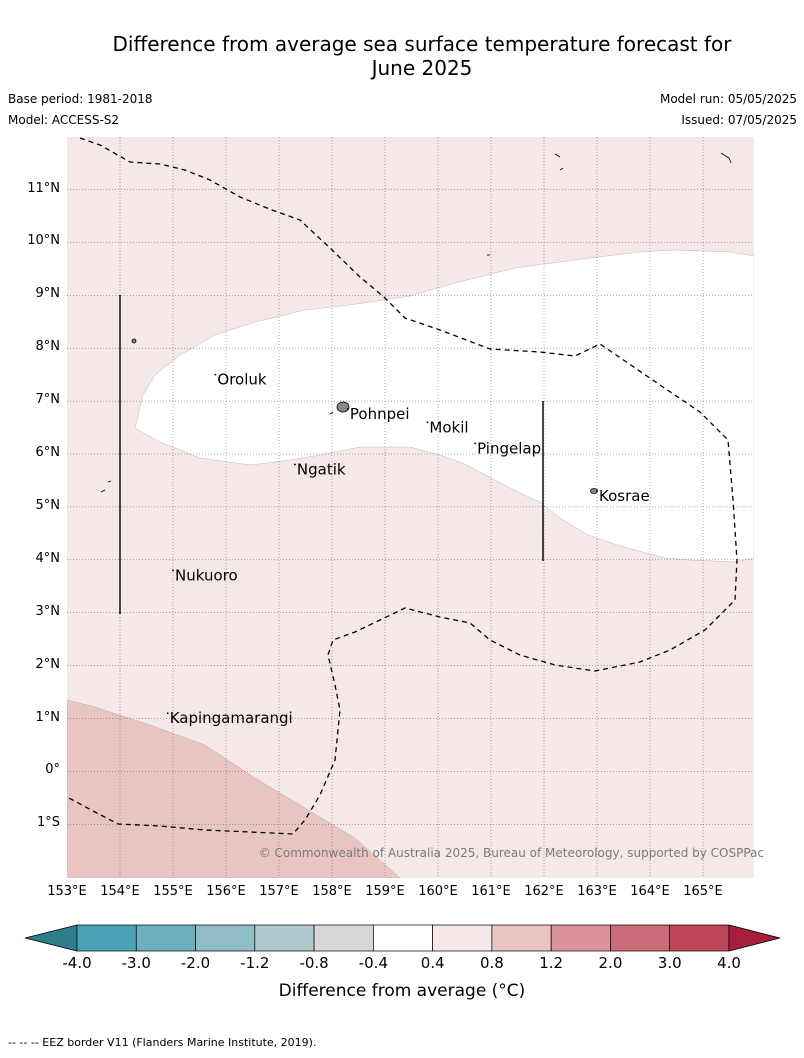 This screenshot has width=804, height=1058. I want to click on x-tick-label: 157°E, so click(279, 891).